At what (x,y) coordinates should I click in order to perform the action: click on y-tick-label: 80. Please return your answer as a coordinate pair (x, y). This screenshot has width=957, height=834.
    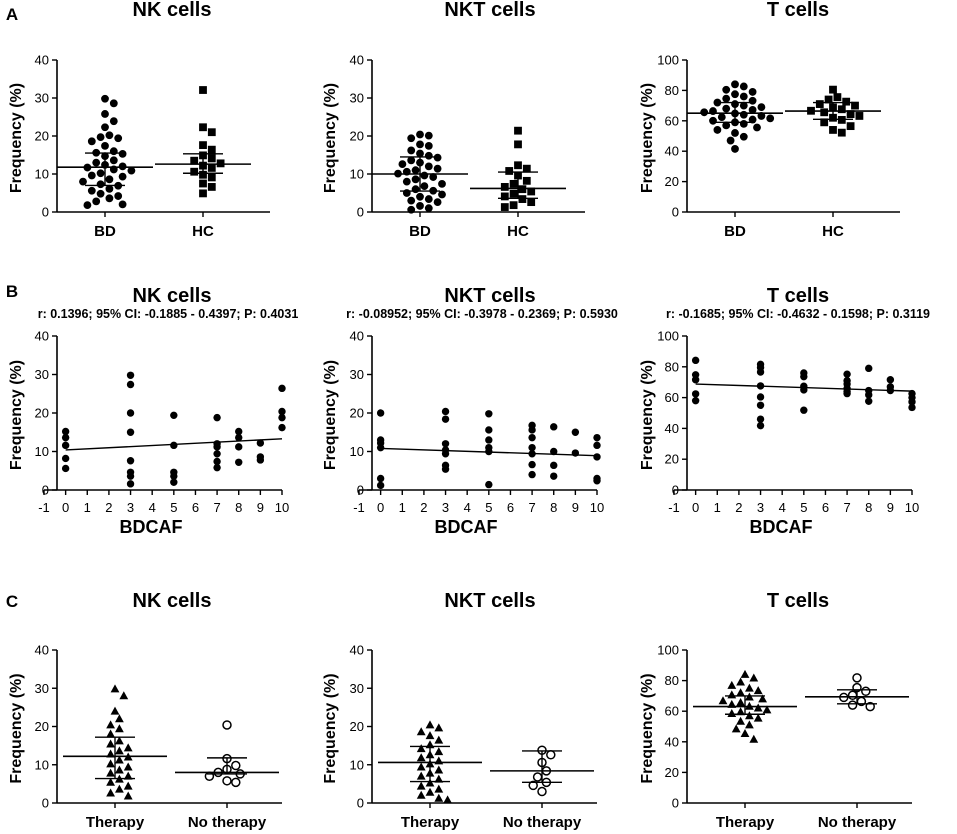
    Looking at the image, I should click on (672, 680).